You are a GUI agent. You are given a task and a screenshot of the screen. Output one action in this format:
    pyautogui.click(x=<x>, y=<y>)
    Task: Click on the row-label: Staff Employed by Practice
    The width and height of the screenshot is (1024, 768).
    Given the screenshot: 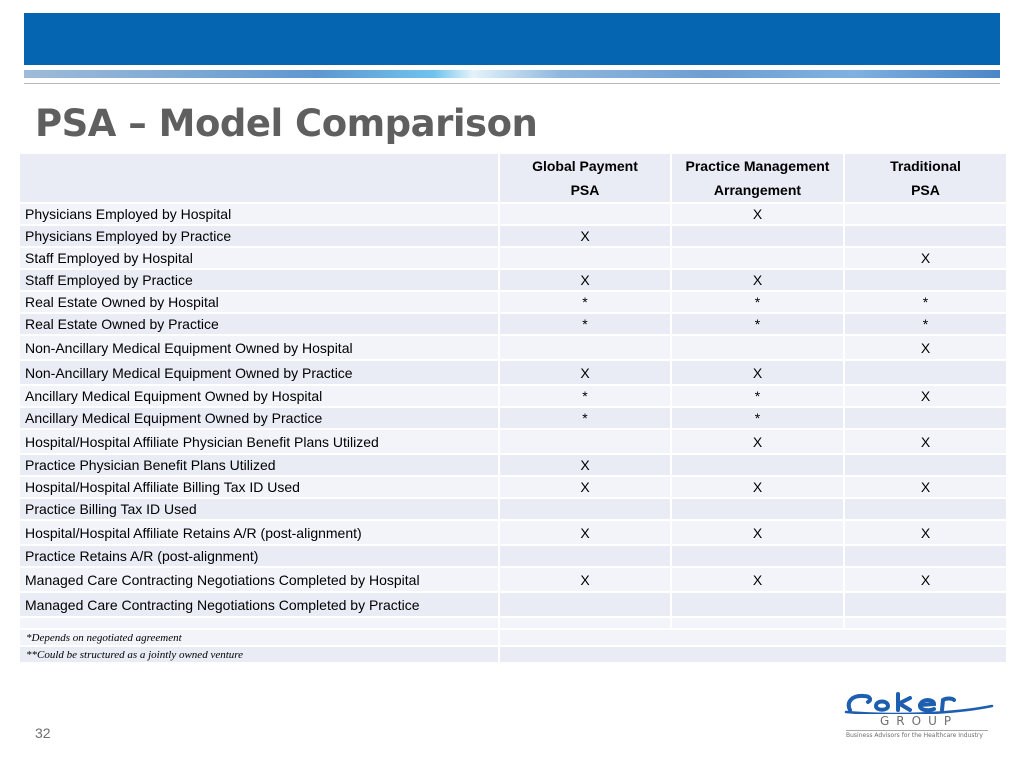 What is the action you would take?
    pyautogui.click(x=259, y=280)
    